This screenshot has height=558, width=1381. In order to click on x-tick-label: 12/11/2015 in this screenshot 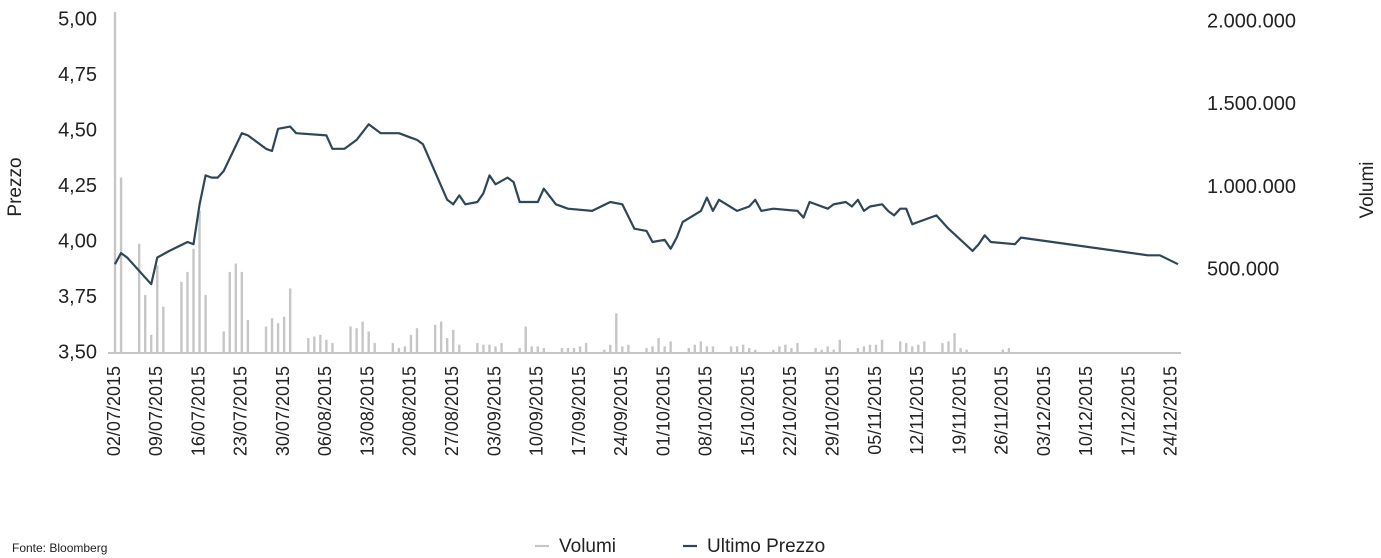, I will do `click(917, 410)`.